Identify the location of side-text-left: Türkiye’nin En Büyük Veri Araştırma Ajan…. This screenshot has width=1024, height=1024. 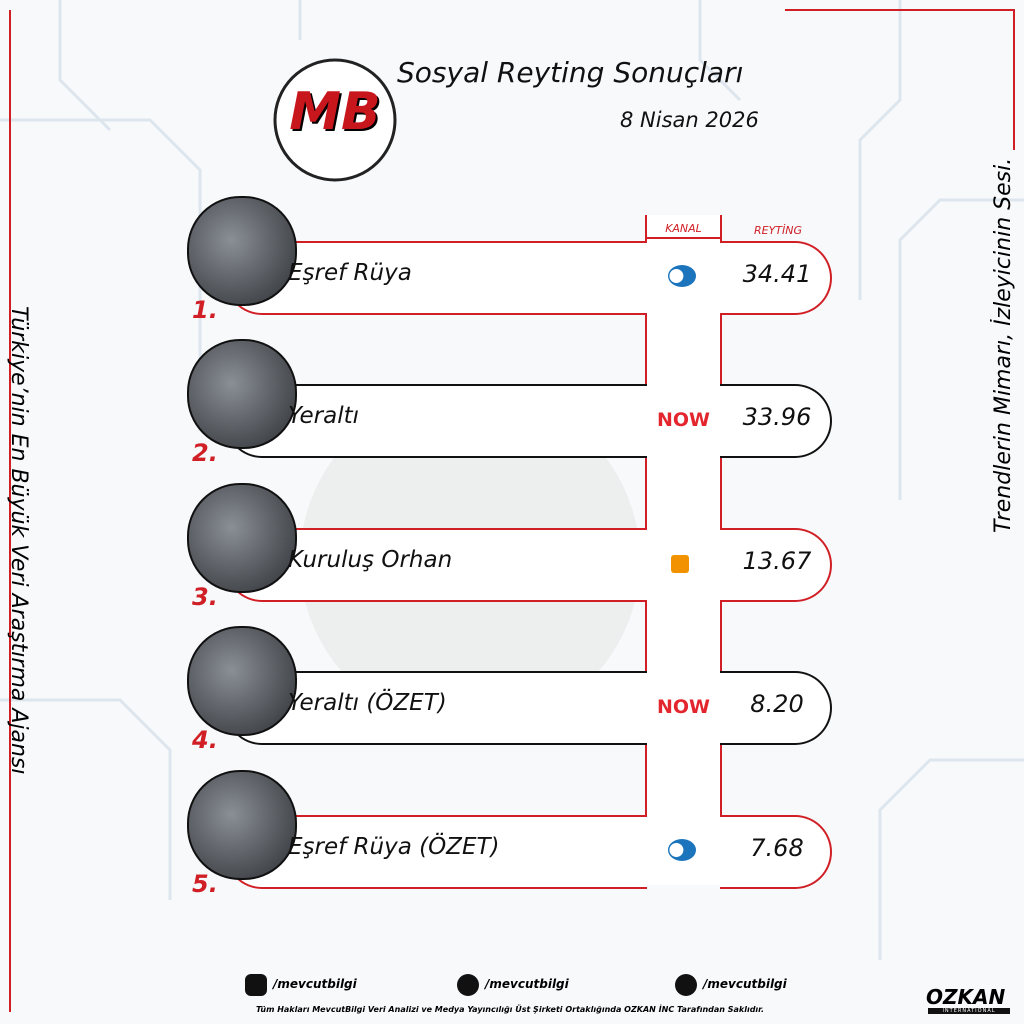
(18, 540).